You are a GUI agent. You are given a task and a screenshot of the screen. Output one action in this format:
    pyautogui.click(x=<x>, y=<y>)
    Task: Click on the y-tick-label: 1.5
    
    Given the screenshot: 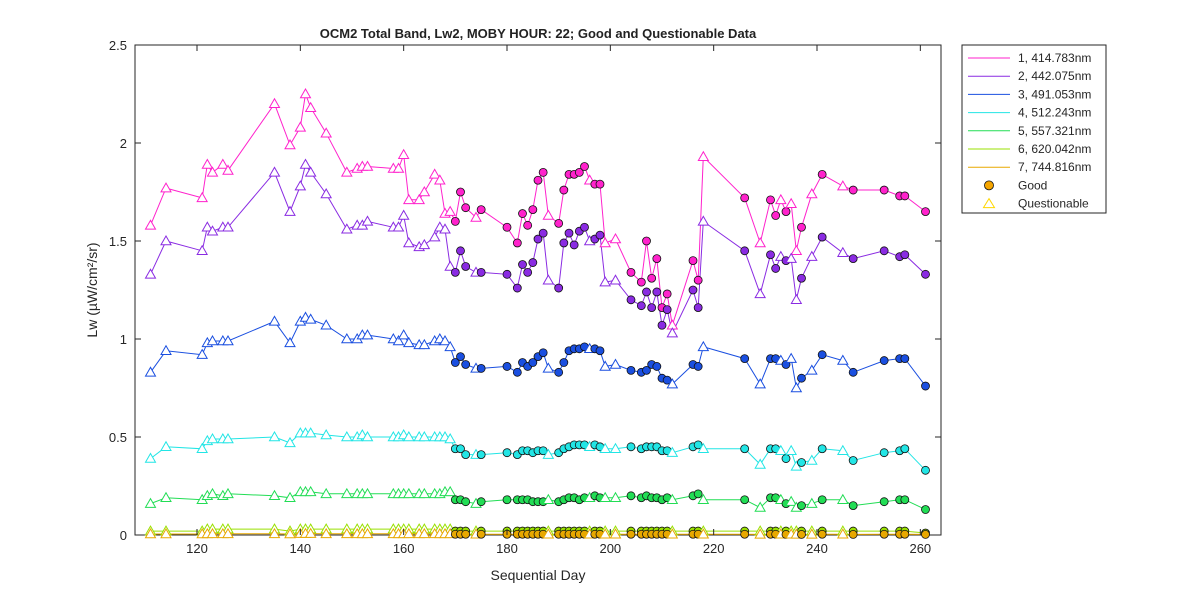 What is the action you would take?
    pyautogui.click(x=118, y=241)
    